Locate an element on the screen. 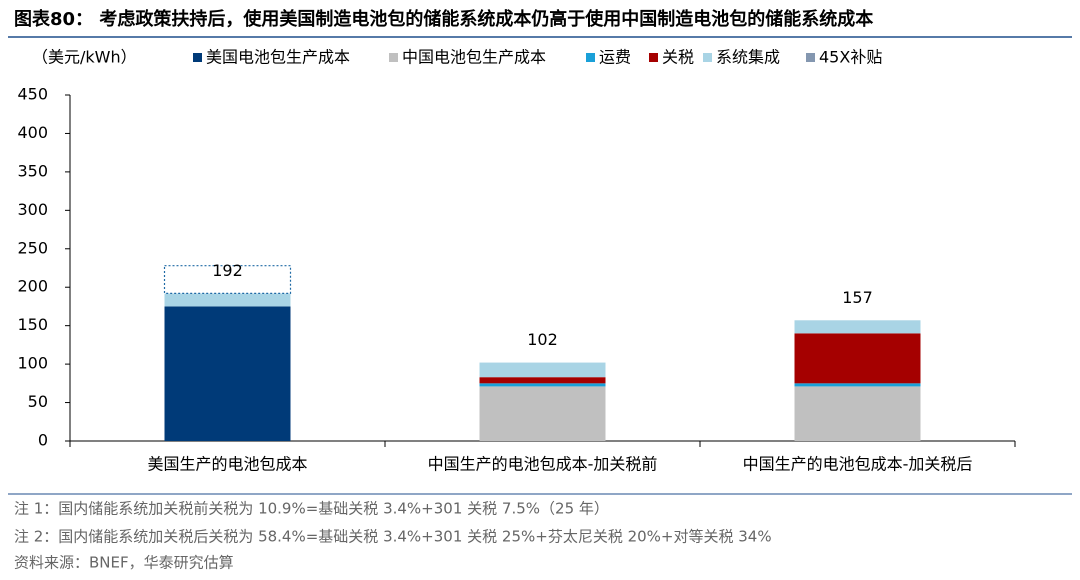 Image resolution: width=1080 pixels, height=580 pixels. y-tick-label: 450 is located at coordinates (32, 94).